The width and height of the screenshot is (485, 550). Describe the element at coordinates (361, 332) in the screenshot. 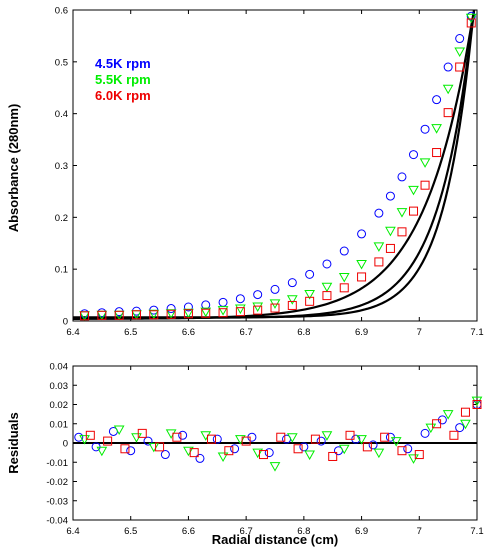

I see `absorbance-x-tick-label: 6.9` at that location.